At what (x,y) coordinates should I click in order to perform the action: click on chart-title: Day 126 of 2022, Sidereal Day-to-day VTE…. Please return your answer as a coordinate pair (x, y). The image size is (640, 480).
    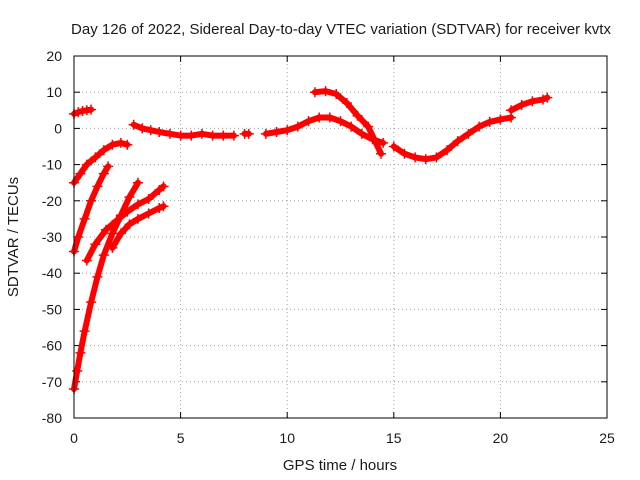
    Looking at the image, I should click on (341, 29).